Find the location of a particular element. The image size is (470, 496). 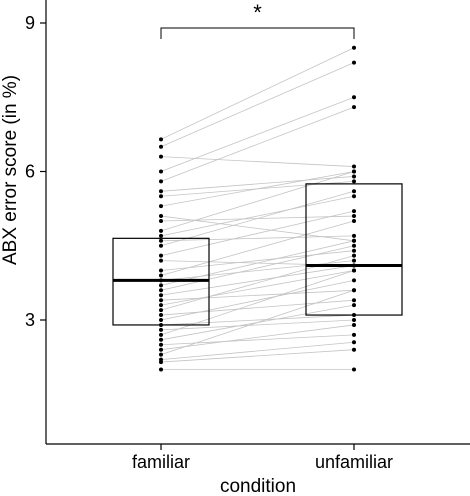

y-axis-title: ABX error score (in %) is located at coordinates (10, 170).